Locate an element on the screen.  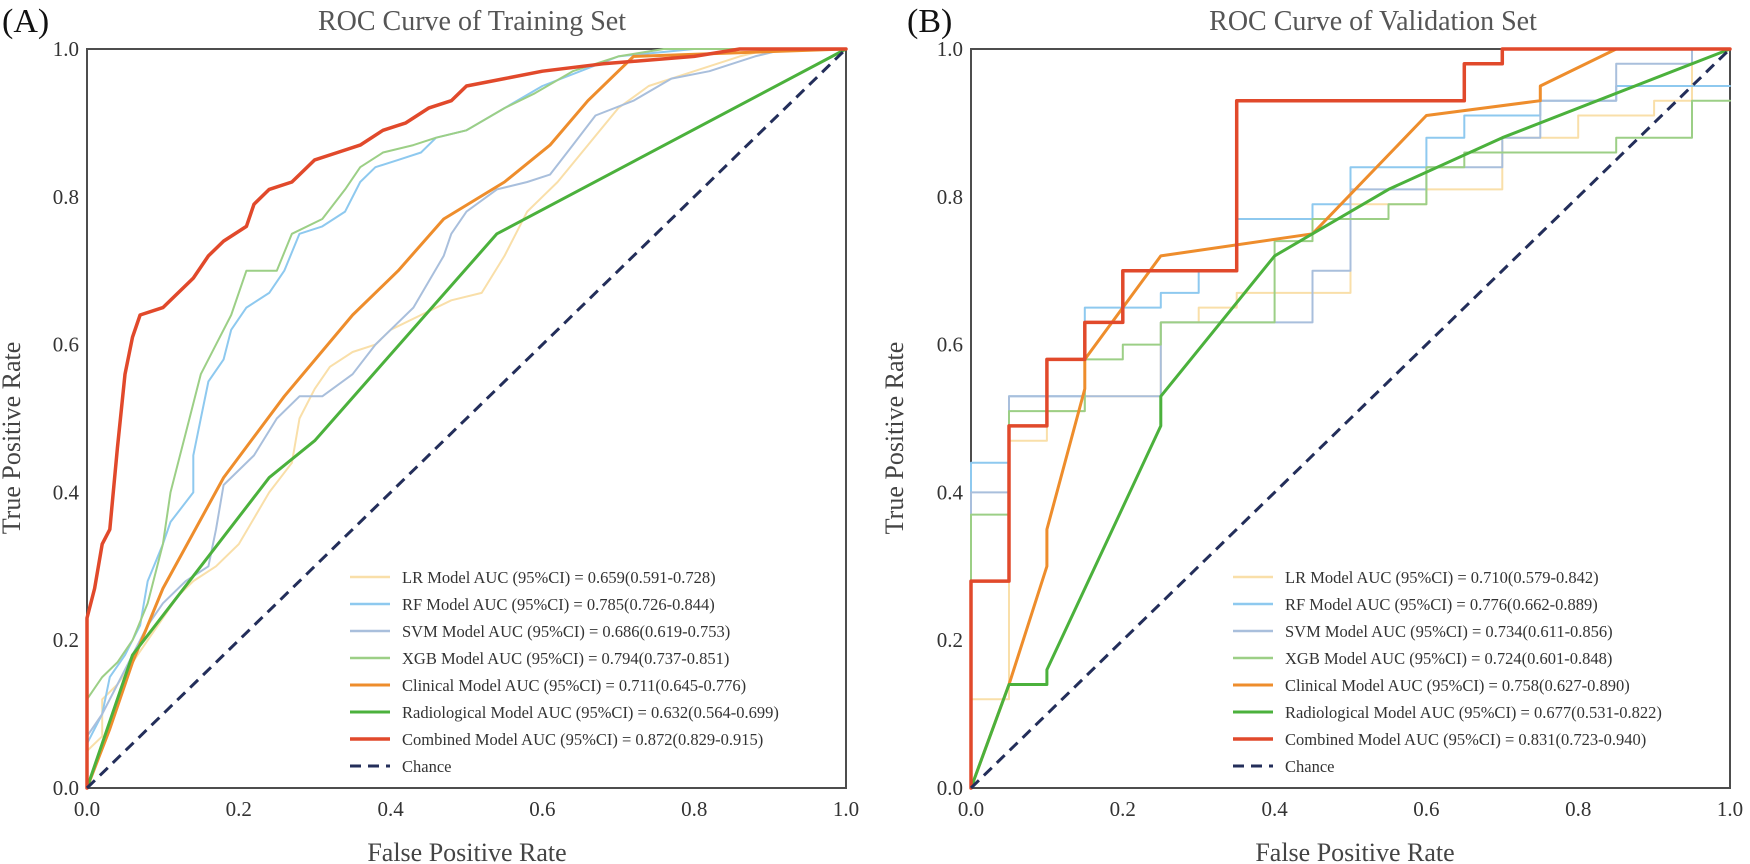
x-axis-label-validation: False Positive Rate is located at coordinates (1354, 851).